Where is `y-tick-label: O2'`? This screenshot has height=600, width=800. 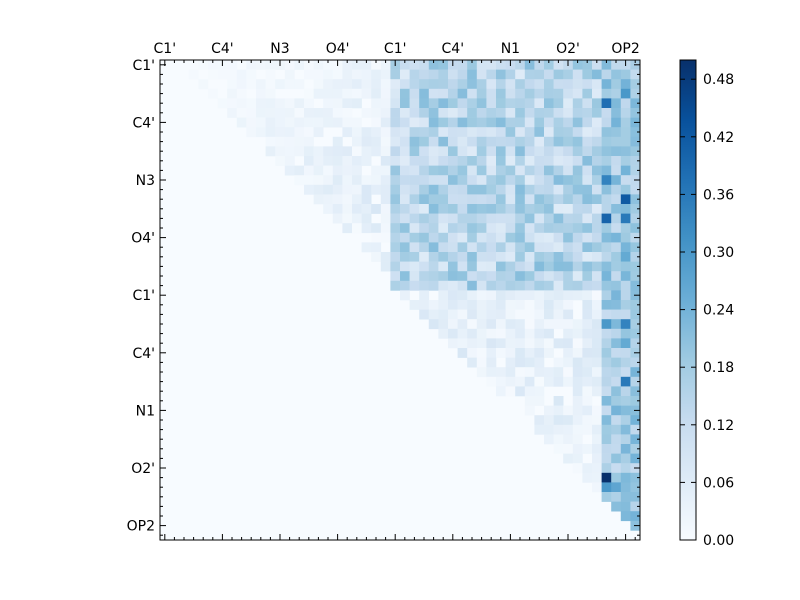 y-tick-label: O2' is located at coordinates (143, 469).